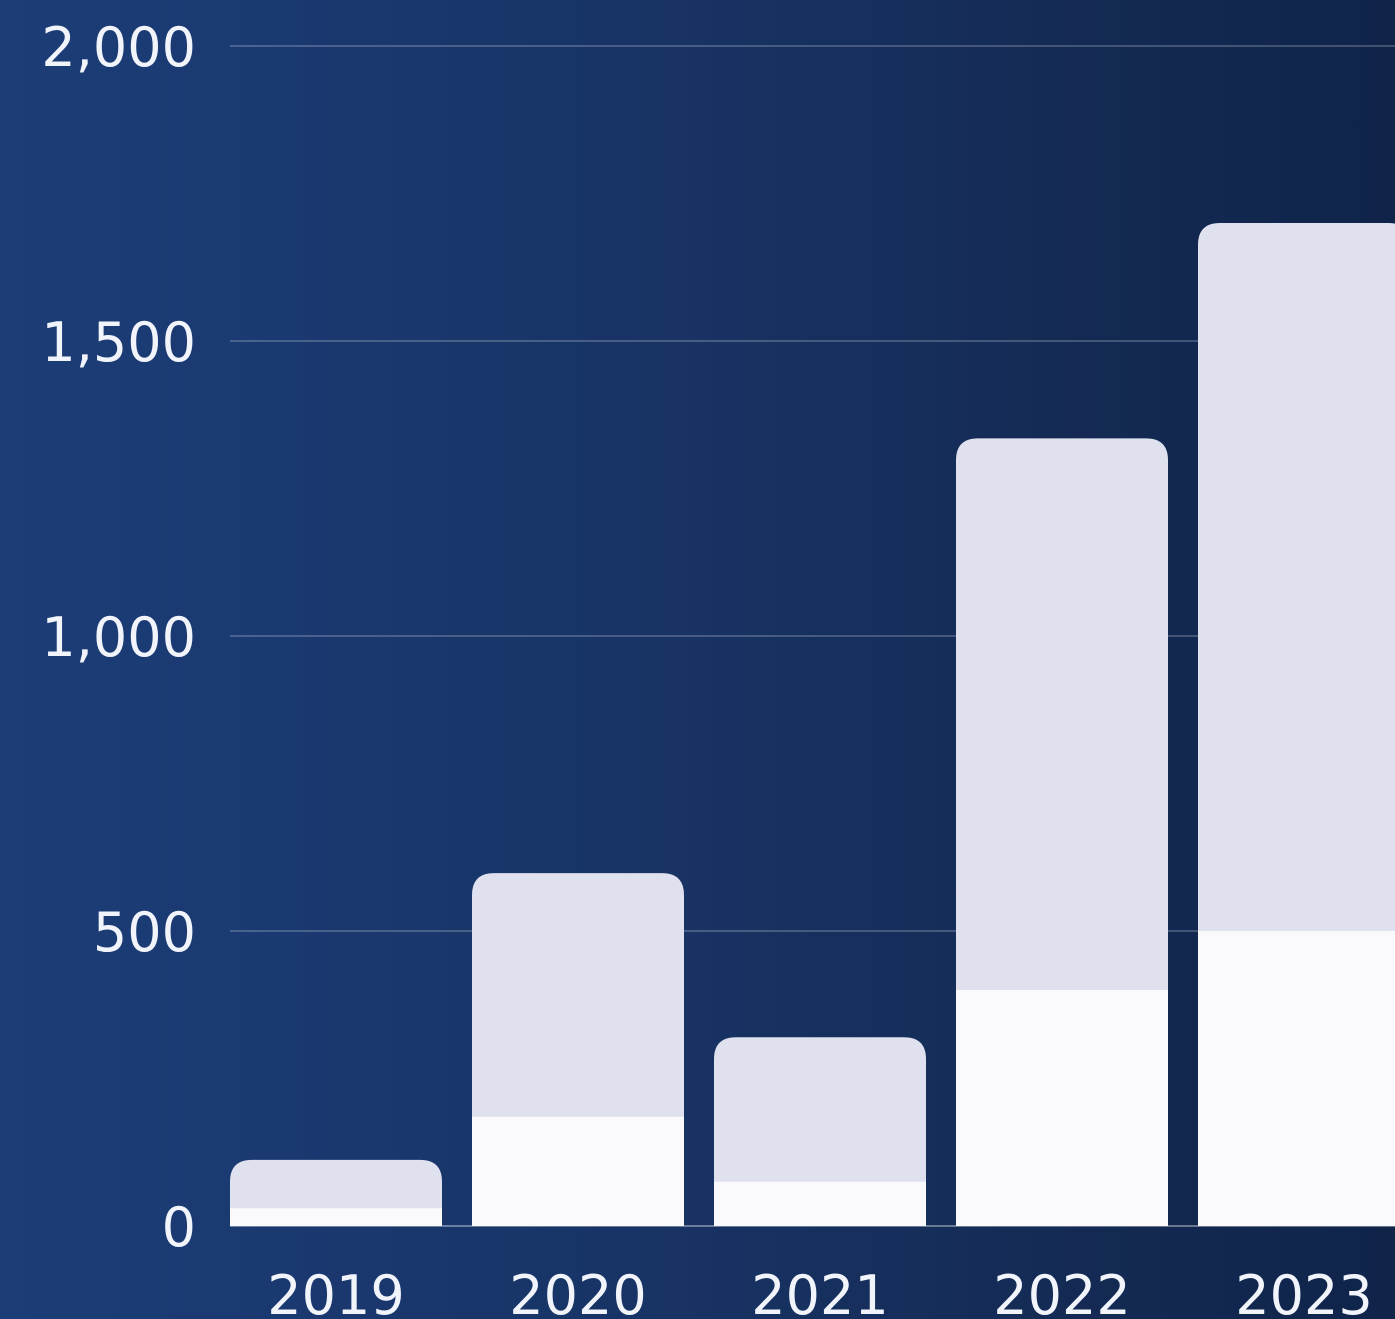 Image resolution: width=1395 pixels, height=1319 pixels. I want to click on x-tick-label: 2020, so click(577, 1291).